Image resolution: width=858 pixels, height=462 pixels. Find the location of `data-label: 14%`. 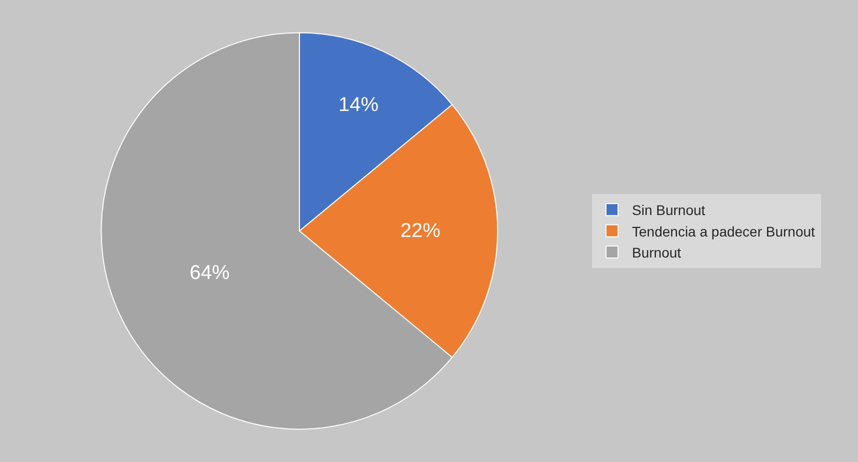

data-label: 14% is located at coordinates (358, 105).